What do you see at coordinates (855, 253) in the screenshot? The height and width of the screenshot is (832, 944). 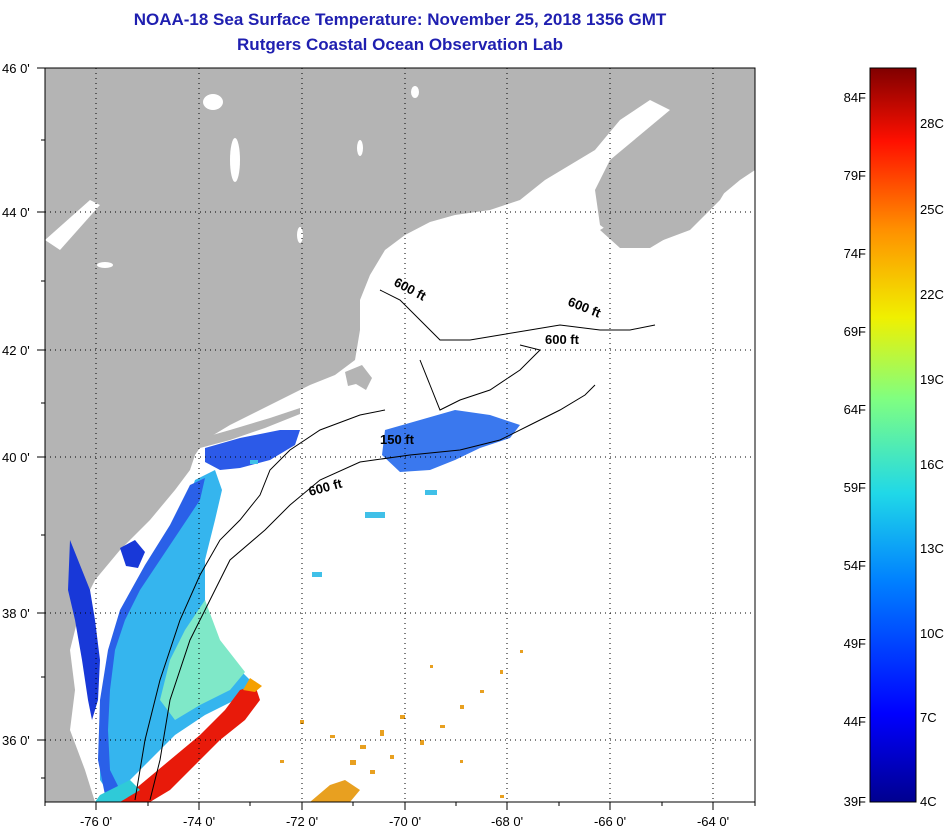 I see `colorbar-f-label: 74F` at bounding box center [855, 253].